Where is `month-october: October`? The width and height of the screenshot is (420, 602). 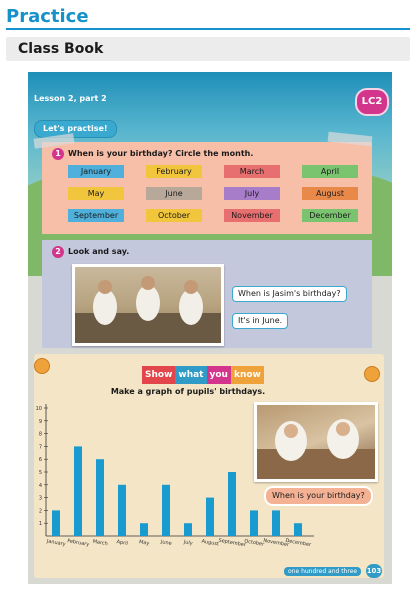
month-october: October is located at coordinates (174, 215).